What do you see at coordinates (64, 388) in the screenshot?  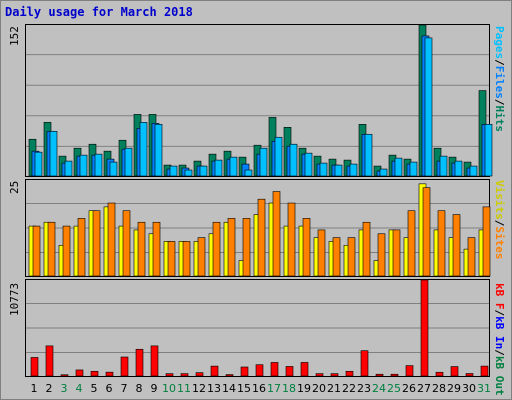 I see `x-tick-label: 3` at bounding box center [64, 388].